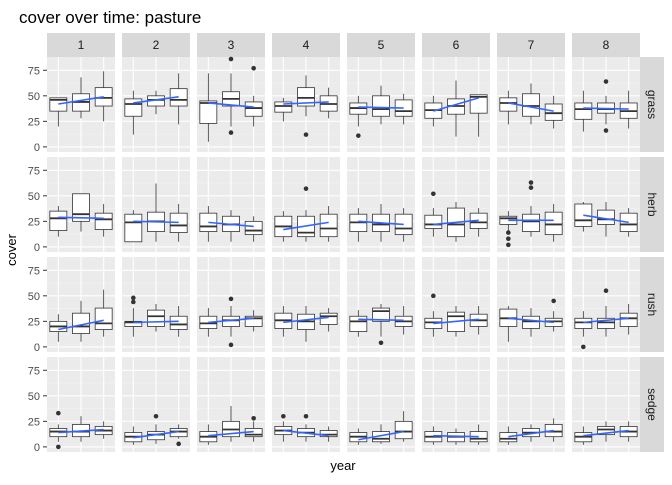 The width and height of the screenshot is (672, 485). I want to click on facet-label-top: 6, so click(456, 45).